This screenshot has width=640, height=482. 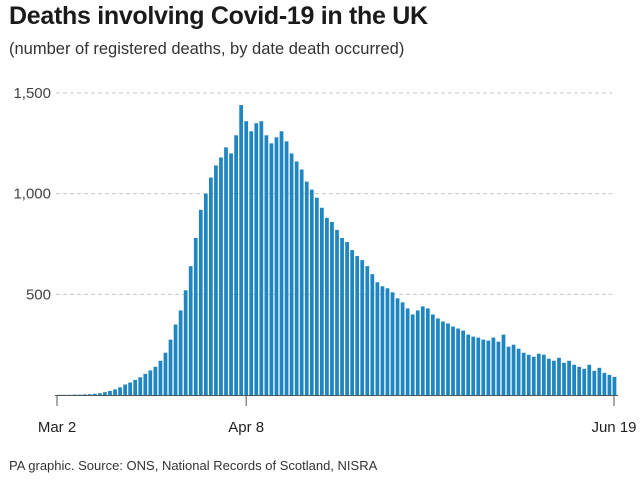 I want to click on y-tick-label: 1,000, so click(x=32, y=194).